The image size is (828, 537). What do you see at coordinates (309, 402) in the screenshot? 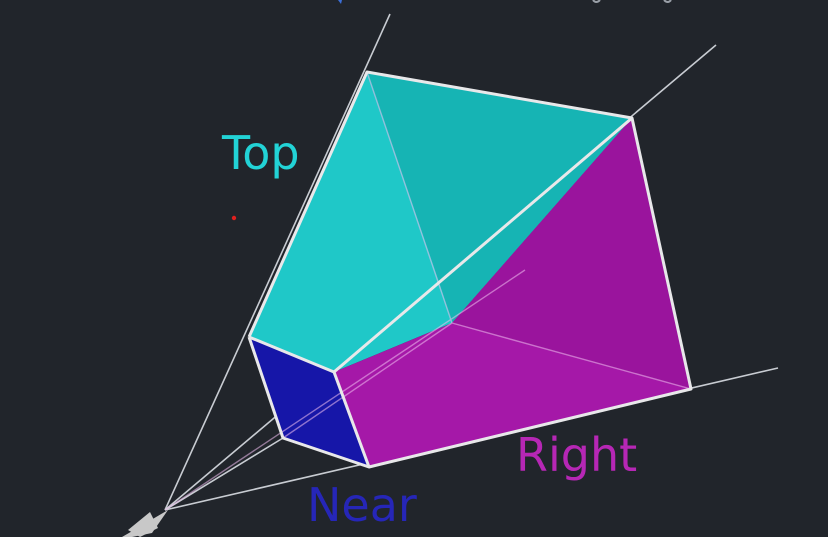
I see `near-face` at bounding box center [309, 402].